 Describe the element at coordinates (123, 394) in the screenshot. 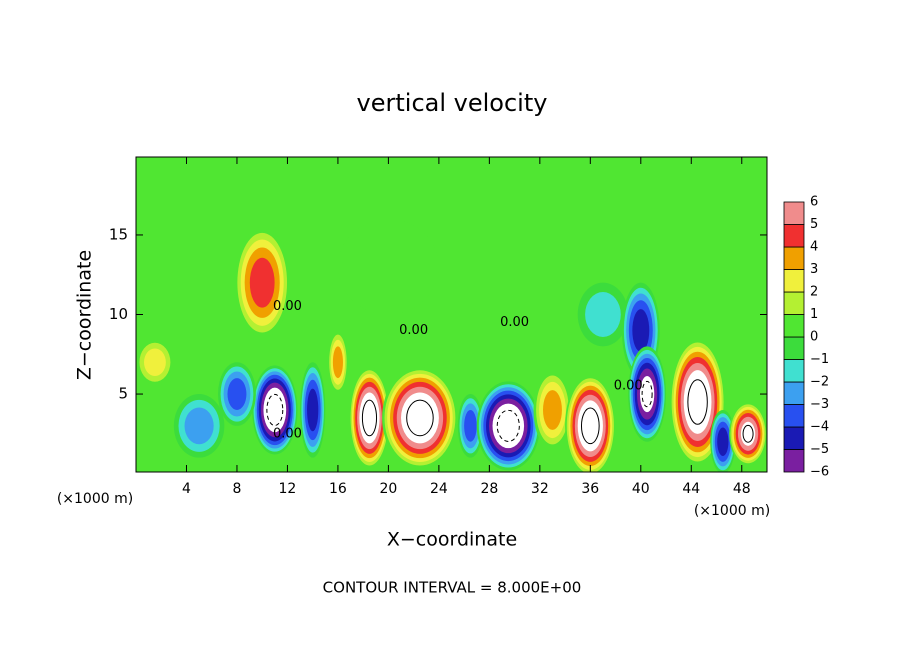

I see `y-tick-label: 5` at that location.